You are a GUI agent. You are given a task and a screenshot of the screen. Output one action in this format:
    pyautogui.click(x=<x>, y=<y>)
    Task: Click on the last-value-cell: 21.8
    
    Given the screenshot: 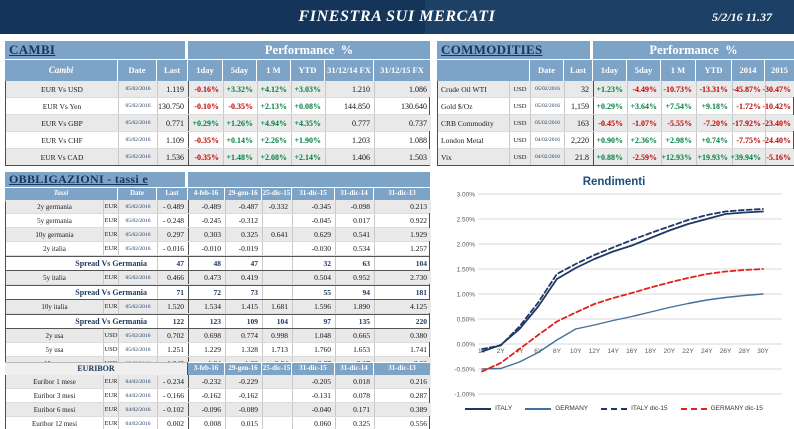 What is the action you would take?
    pyautogui.click(x=579, y=157)
    